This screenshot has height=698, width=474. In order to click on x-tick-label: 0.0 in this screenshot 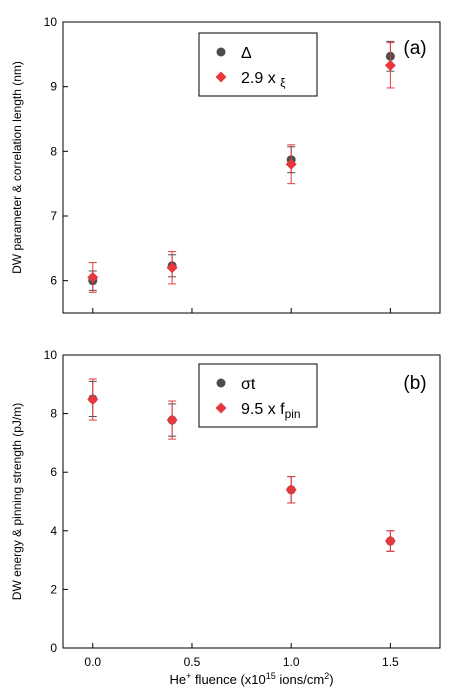, I will do `click(92, 662)`.